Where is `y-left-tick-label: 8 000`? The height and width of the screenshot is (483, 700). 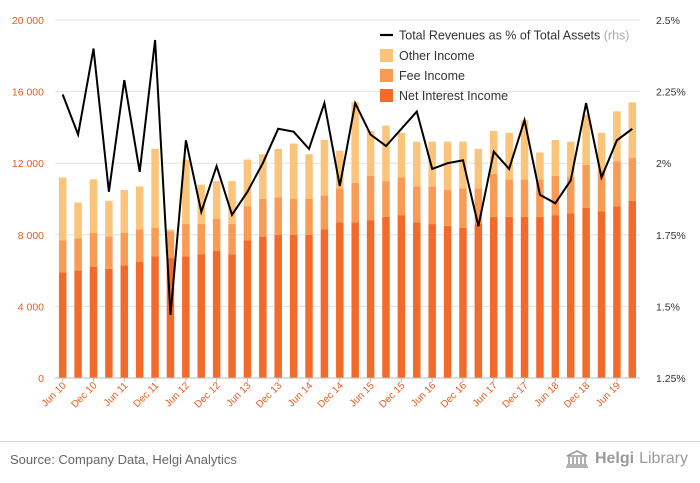 y-left-tick-label: 8 000 is located at coordinates (31, 236).